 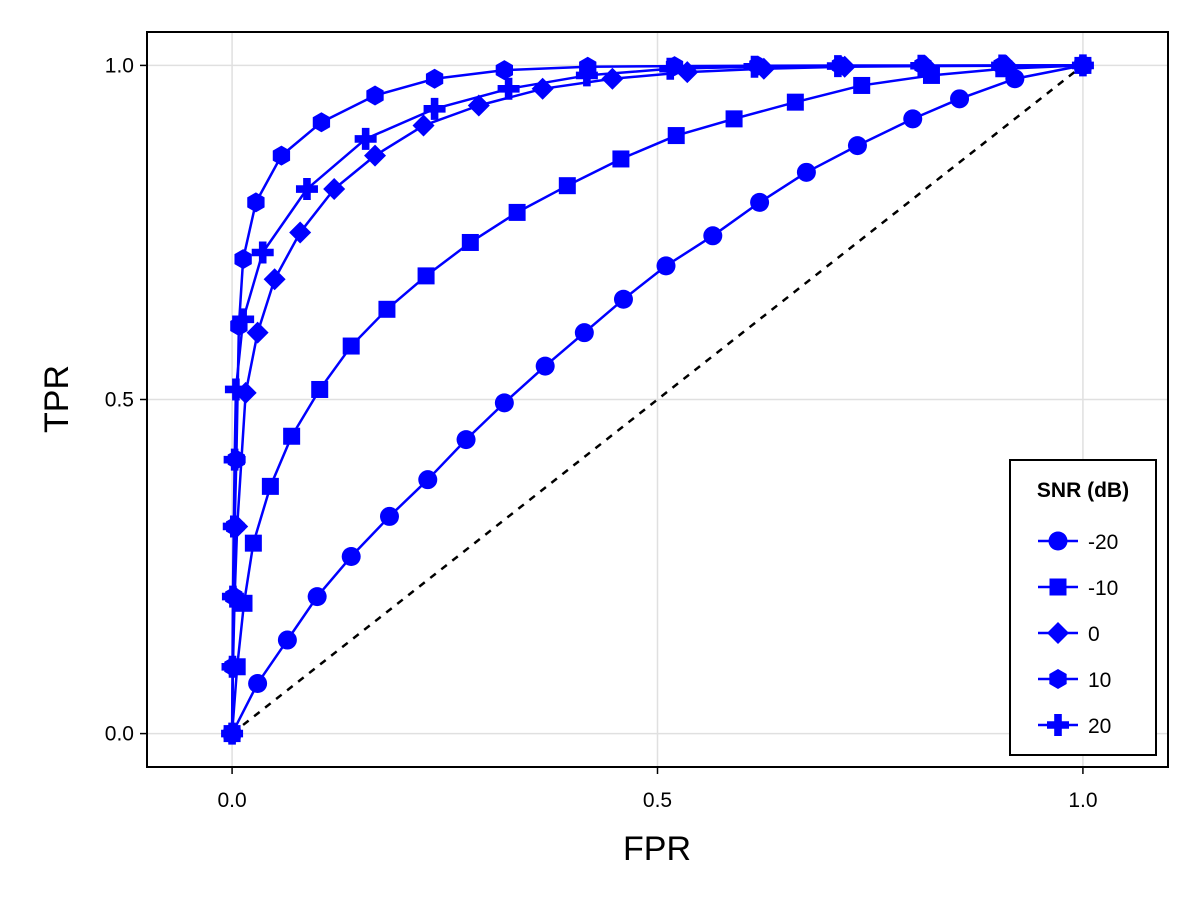 I want to click on x-axis-title: FPR, so click(x=657, y=849).